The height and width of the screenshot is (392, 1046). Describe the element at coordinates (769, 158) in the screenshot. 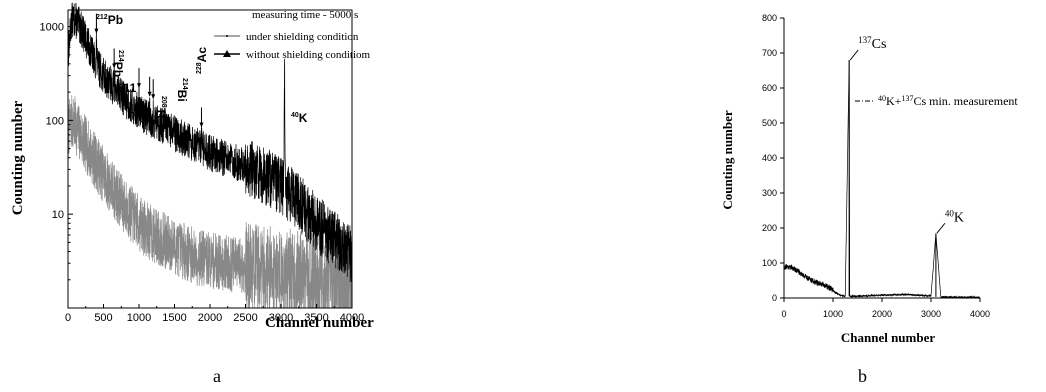

I see `y-tick-label-b: 400` at that location.